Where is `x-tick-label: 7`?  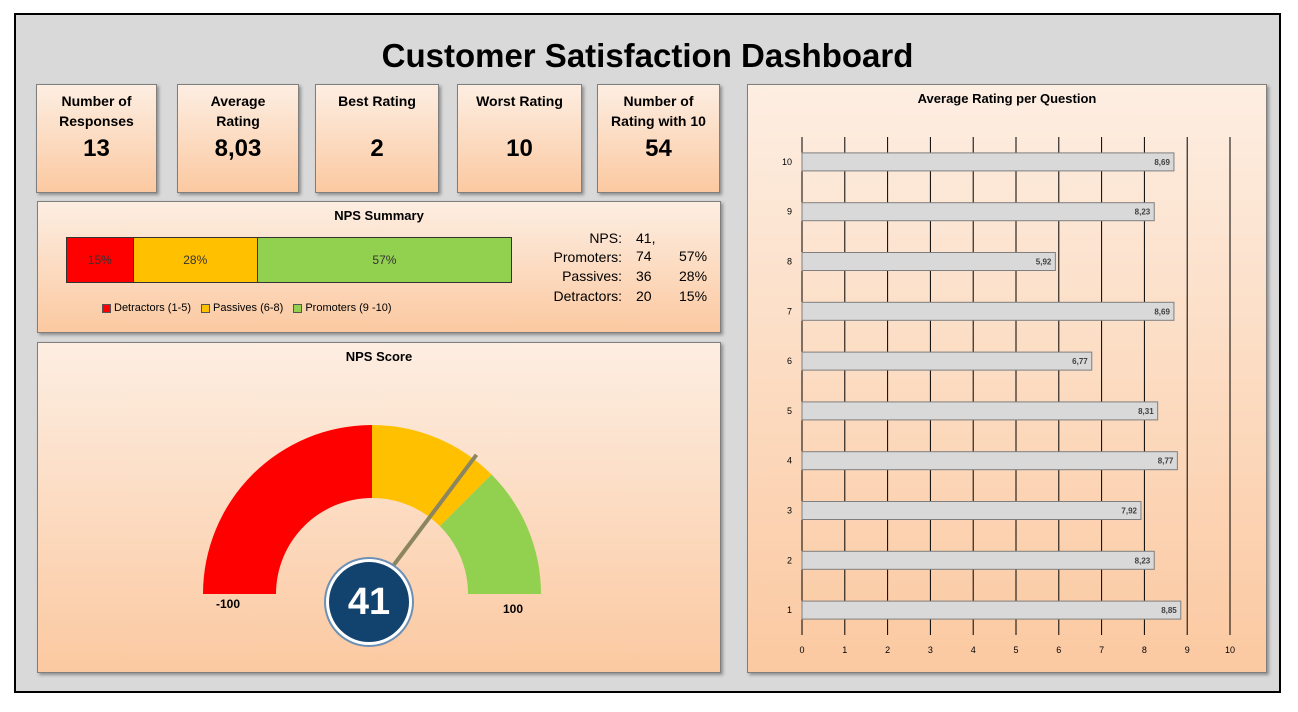
x-tick-label: 7 is located at coordinates (1101, 650).